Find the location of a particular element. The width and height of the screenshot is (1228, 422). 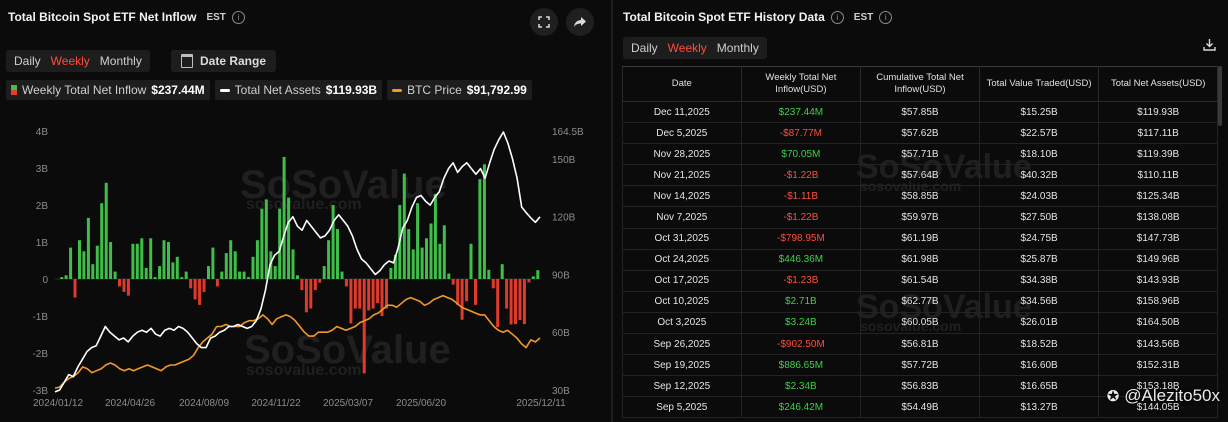

table-row: Nov 7,2025 -$1.22B $59.97B $27.50B $138.08B is located at coordinates (920, 217).